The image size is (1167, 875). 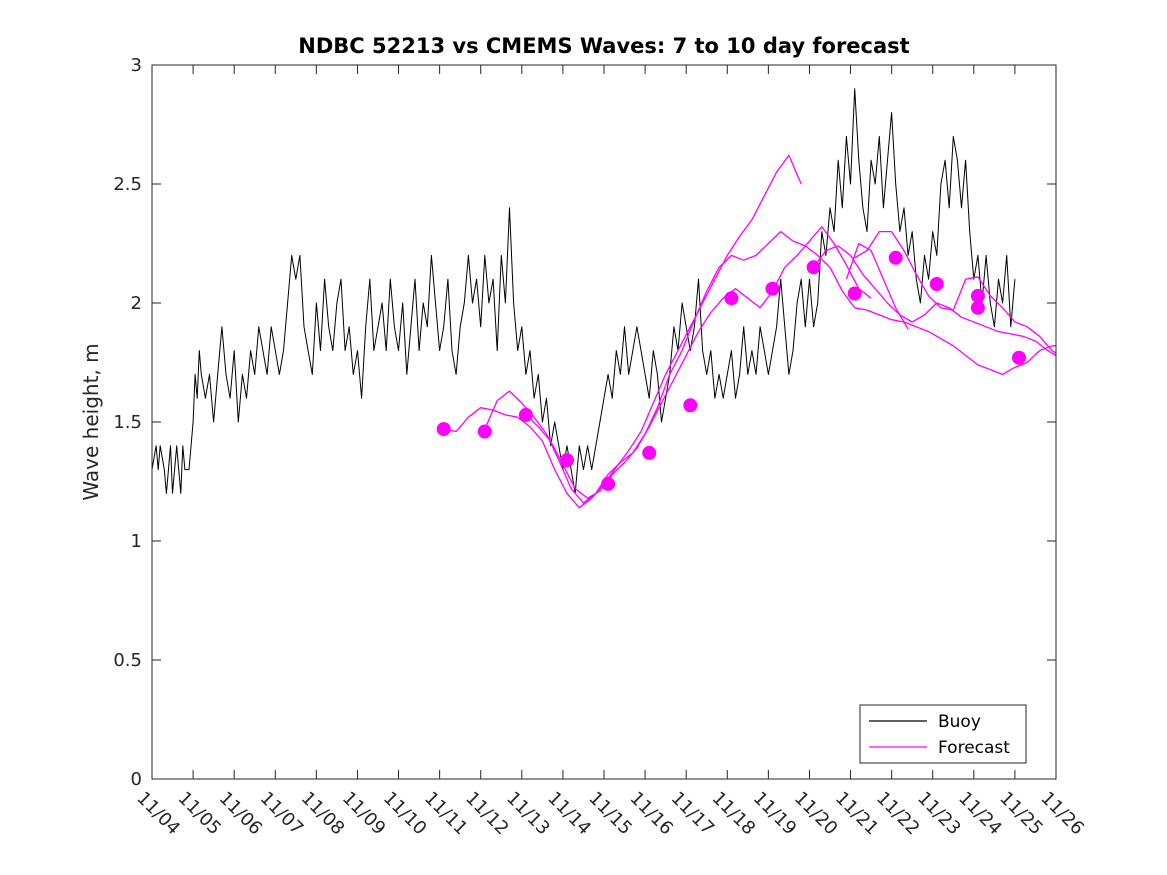 I want to click on y-tick-label: 1.5, so click(x=127, y=422).